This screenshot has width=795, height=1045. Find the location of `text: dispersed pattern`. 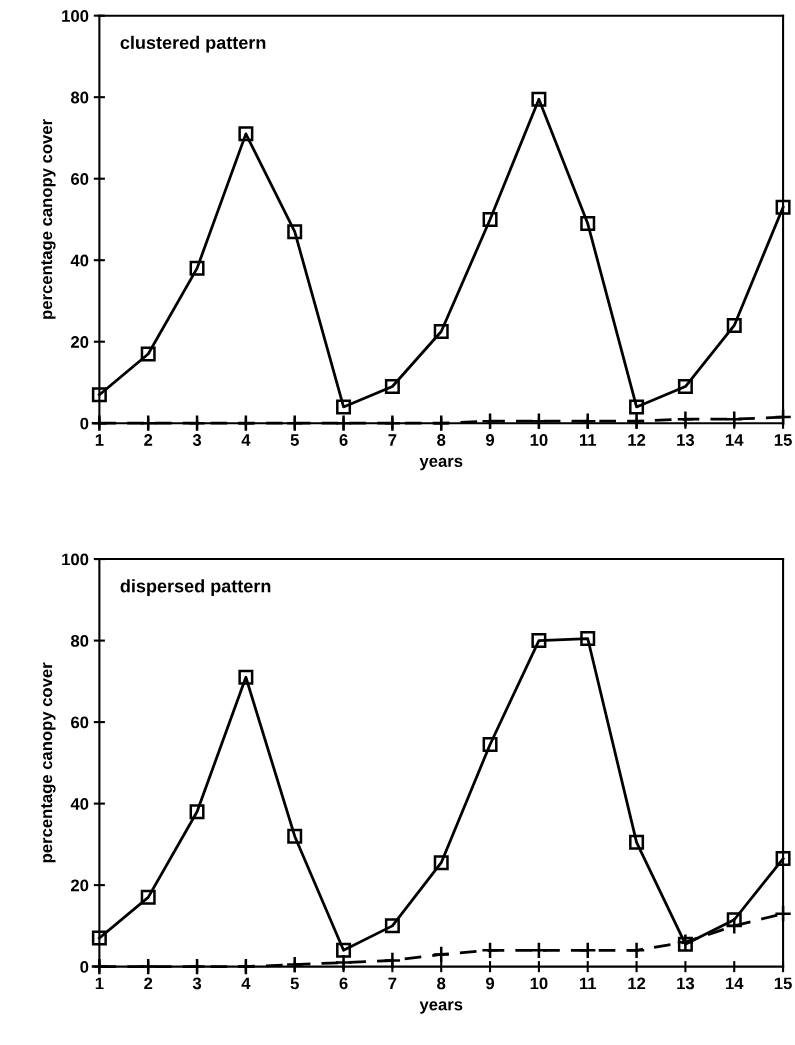

text: dispersed pattern is located at coordinates (195, 588).